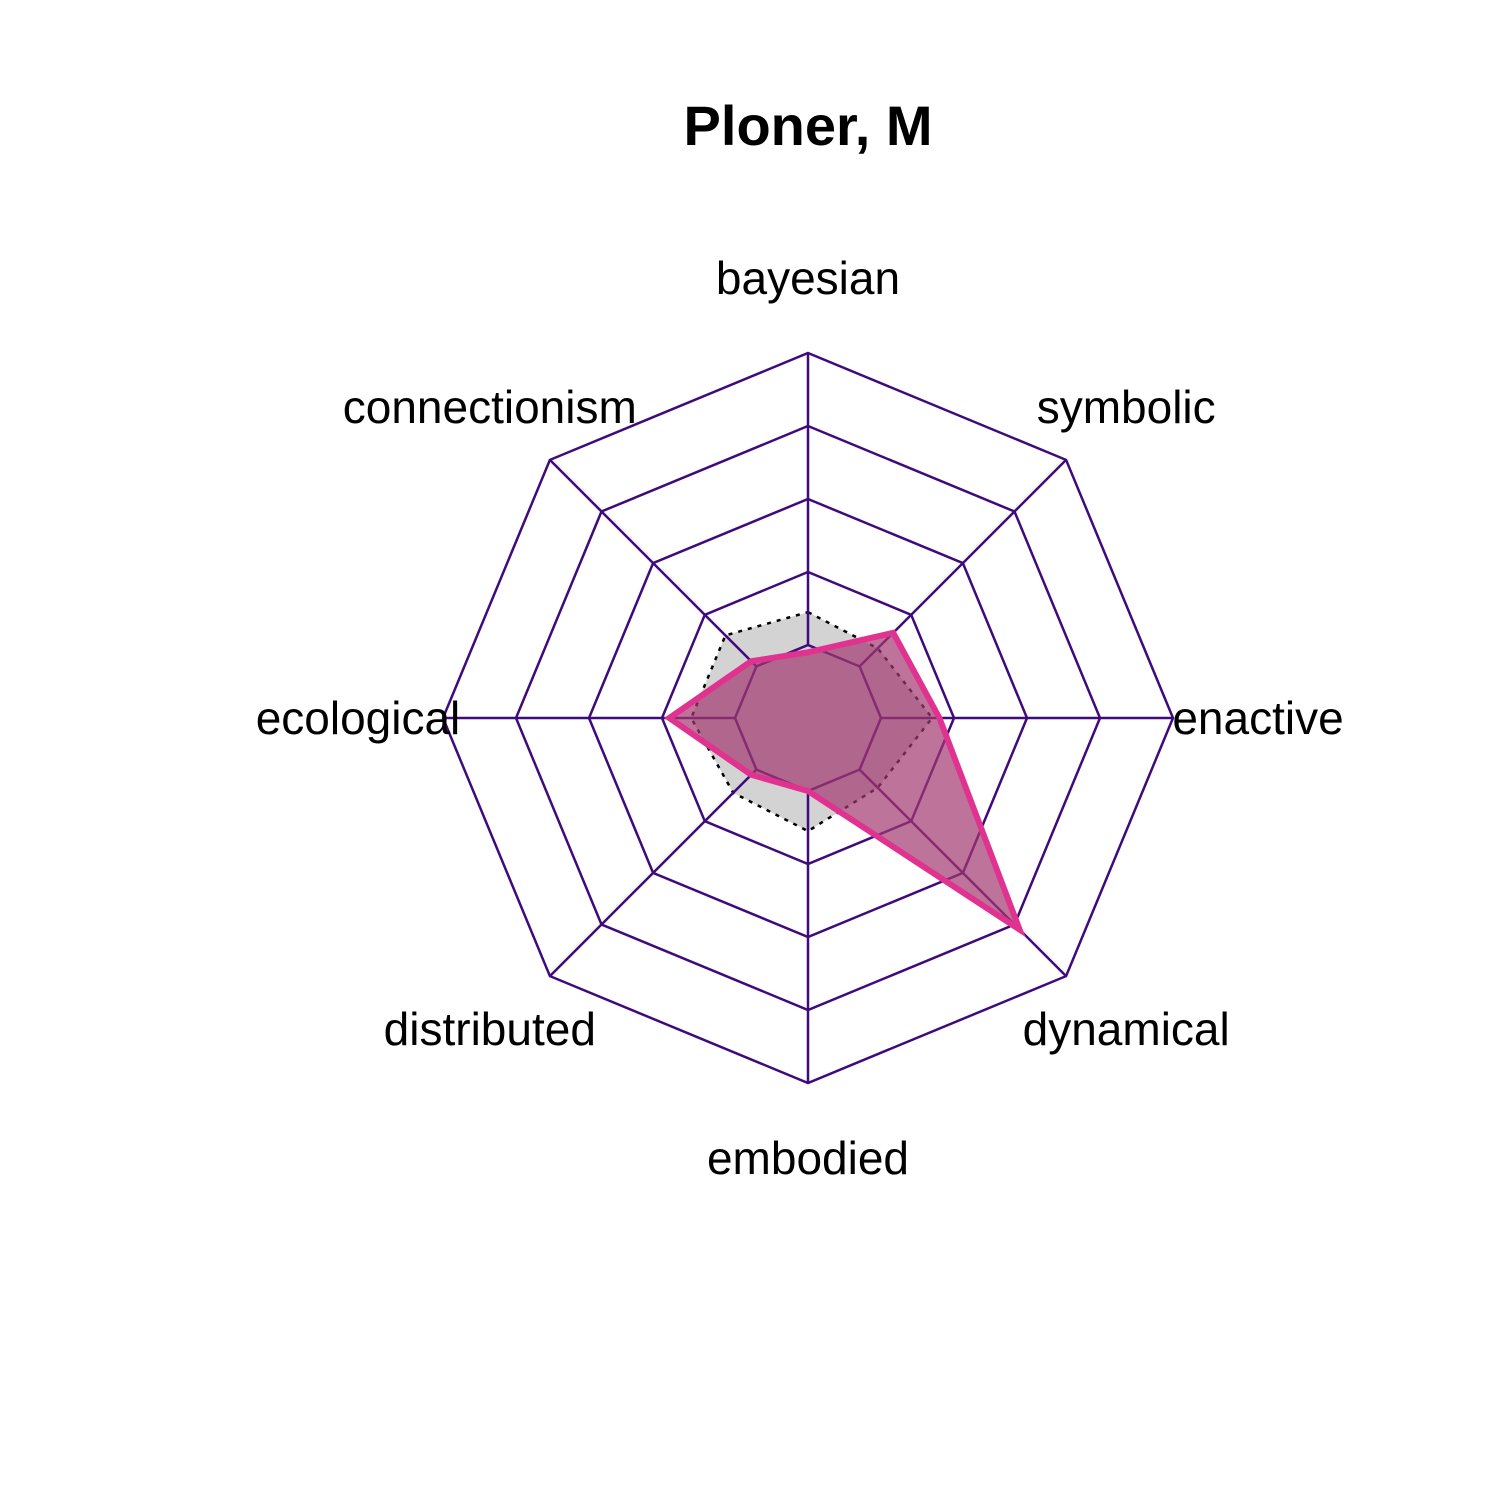 This screenshot has height=1500, width=1500. I want to click on series-layer, so click(845, 783).